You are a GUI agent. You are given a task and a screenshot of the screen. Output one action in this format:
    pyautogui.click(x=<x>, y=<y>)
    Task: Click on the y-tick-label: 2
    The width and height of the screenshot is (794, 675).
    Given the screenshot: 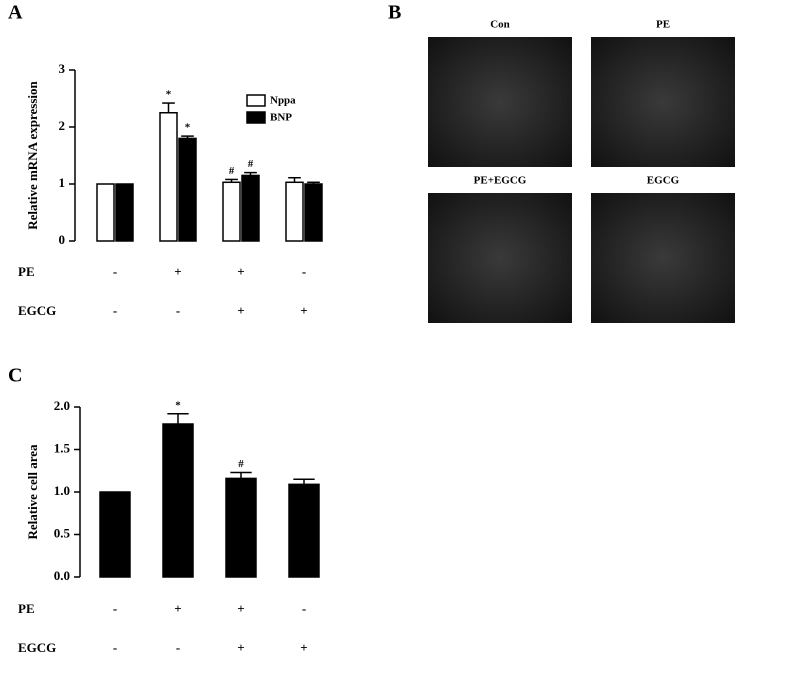 What is the action you would take?
    pyautogui.click(x=62, y=125)
    